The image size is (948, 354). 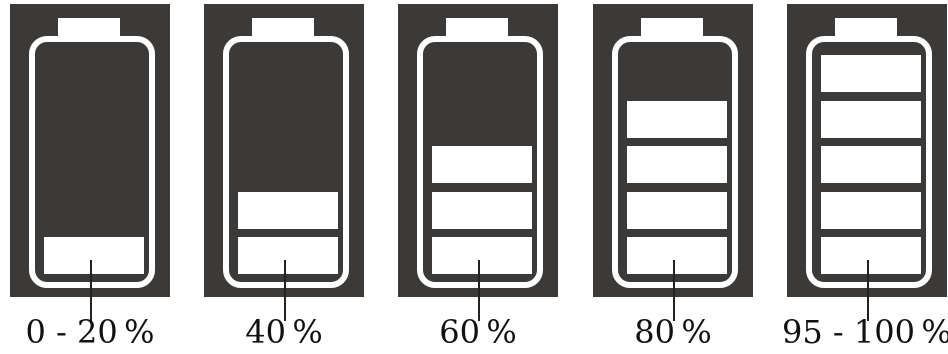 I want to click on battery-level-label: 95 - 100 %, so click(x=865, y=332).